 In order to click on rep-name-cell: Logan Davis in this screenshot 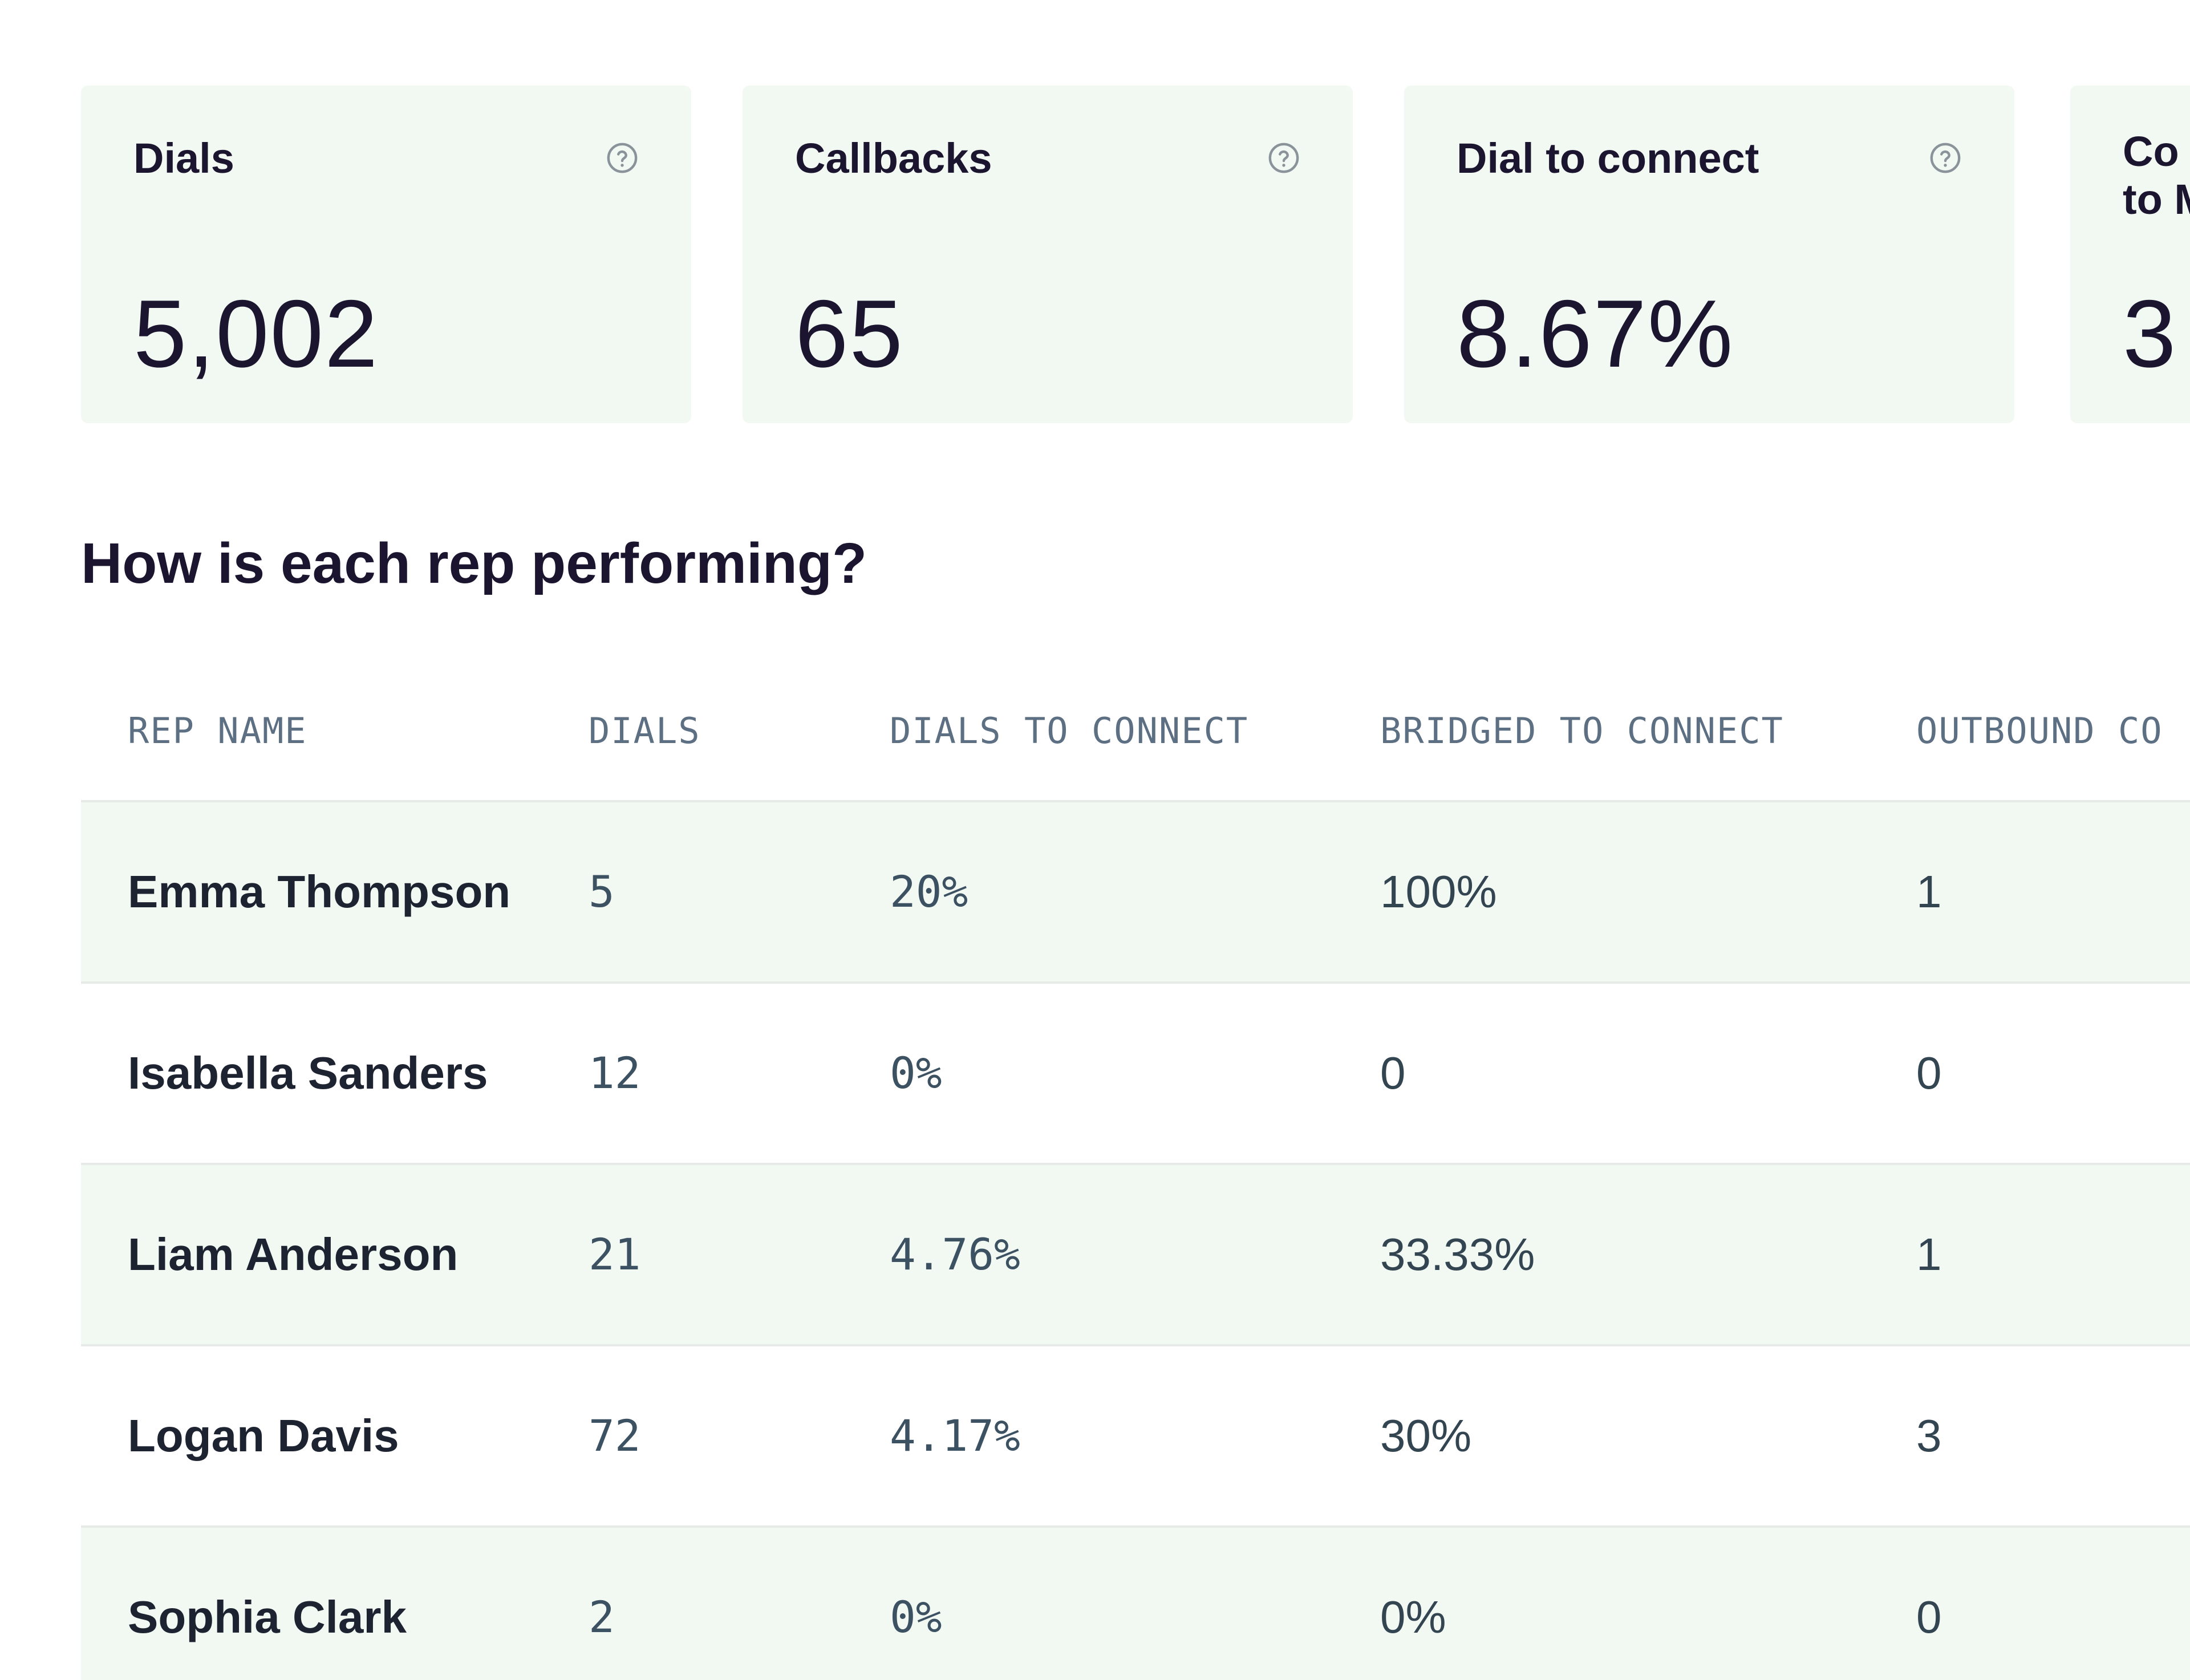, I will do `click(263, 1435)`.